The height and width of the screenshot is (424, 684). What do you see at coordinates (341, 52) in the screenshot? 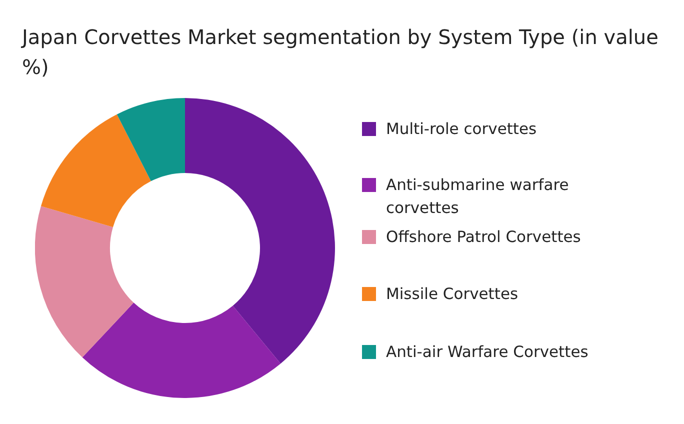
I see `chart-title: Japan Corvettes Market segmentation by System Type (in value %)` at bounding box center [341, 52].